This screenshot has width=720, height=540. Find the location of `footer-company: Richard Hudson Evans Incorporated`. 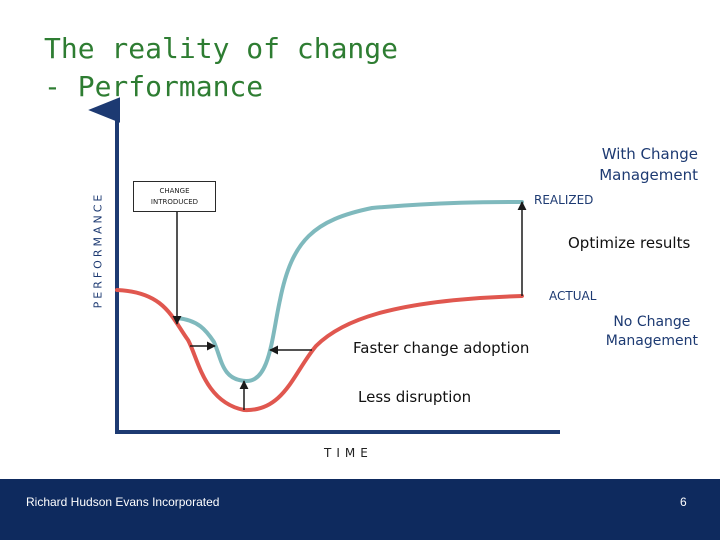

footer-company: Richard Hudson Evans Incorporated is located at coordinates (123, 502).